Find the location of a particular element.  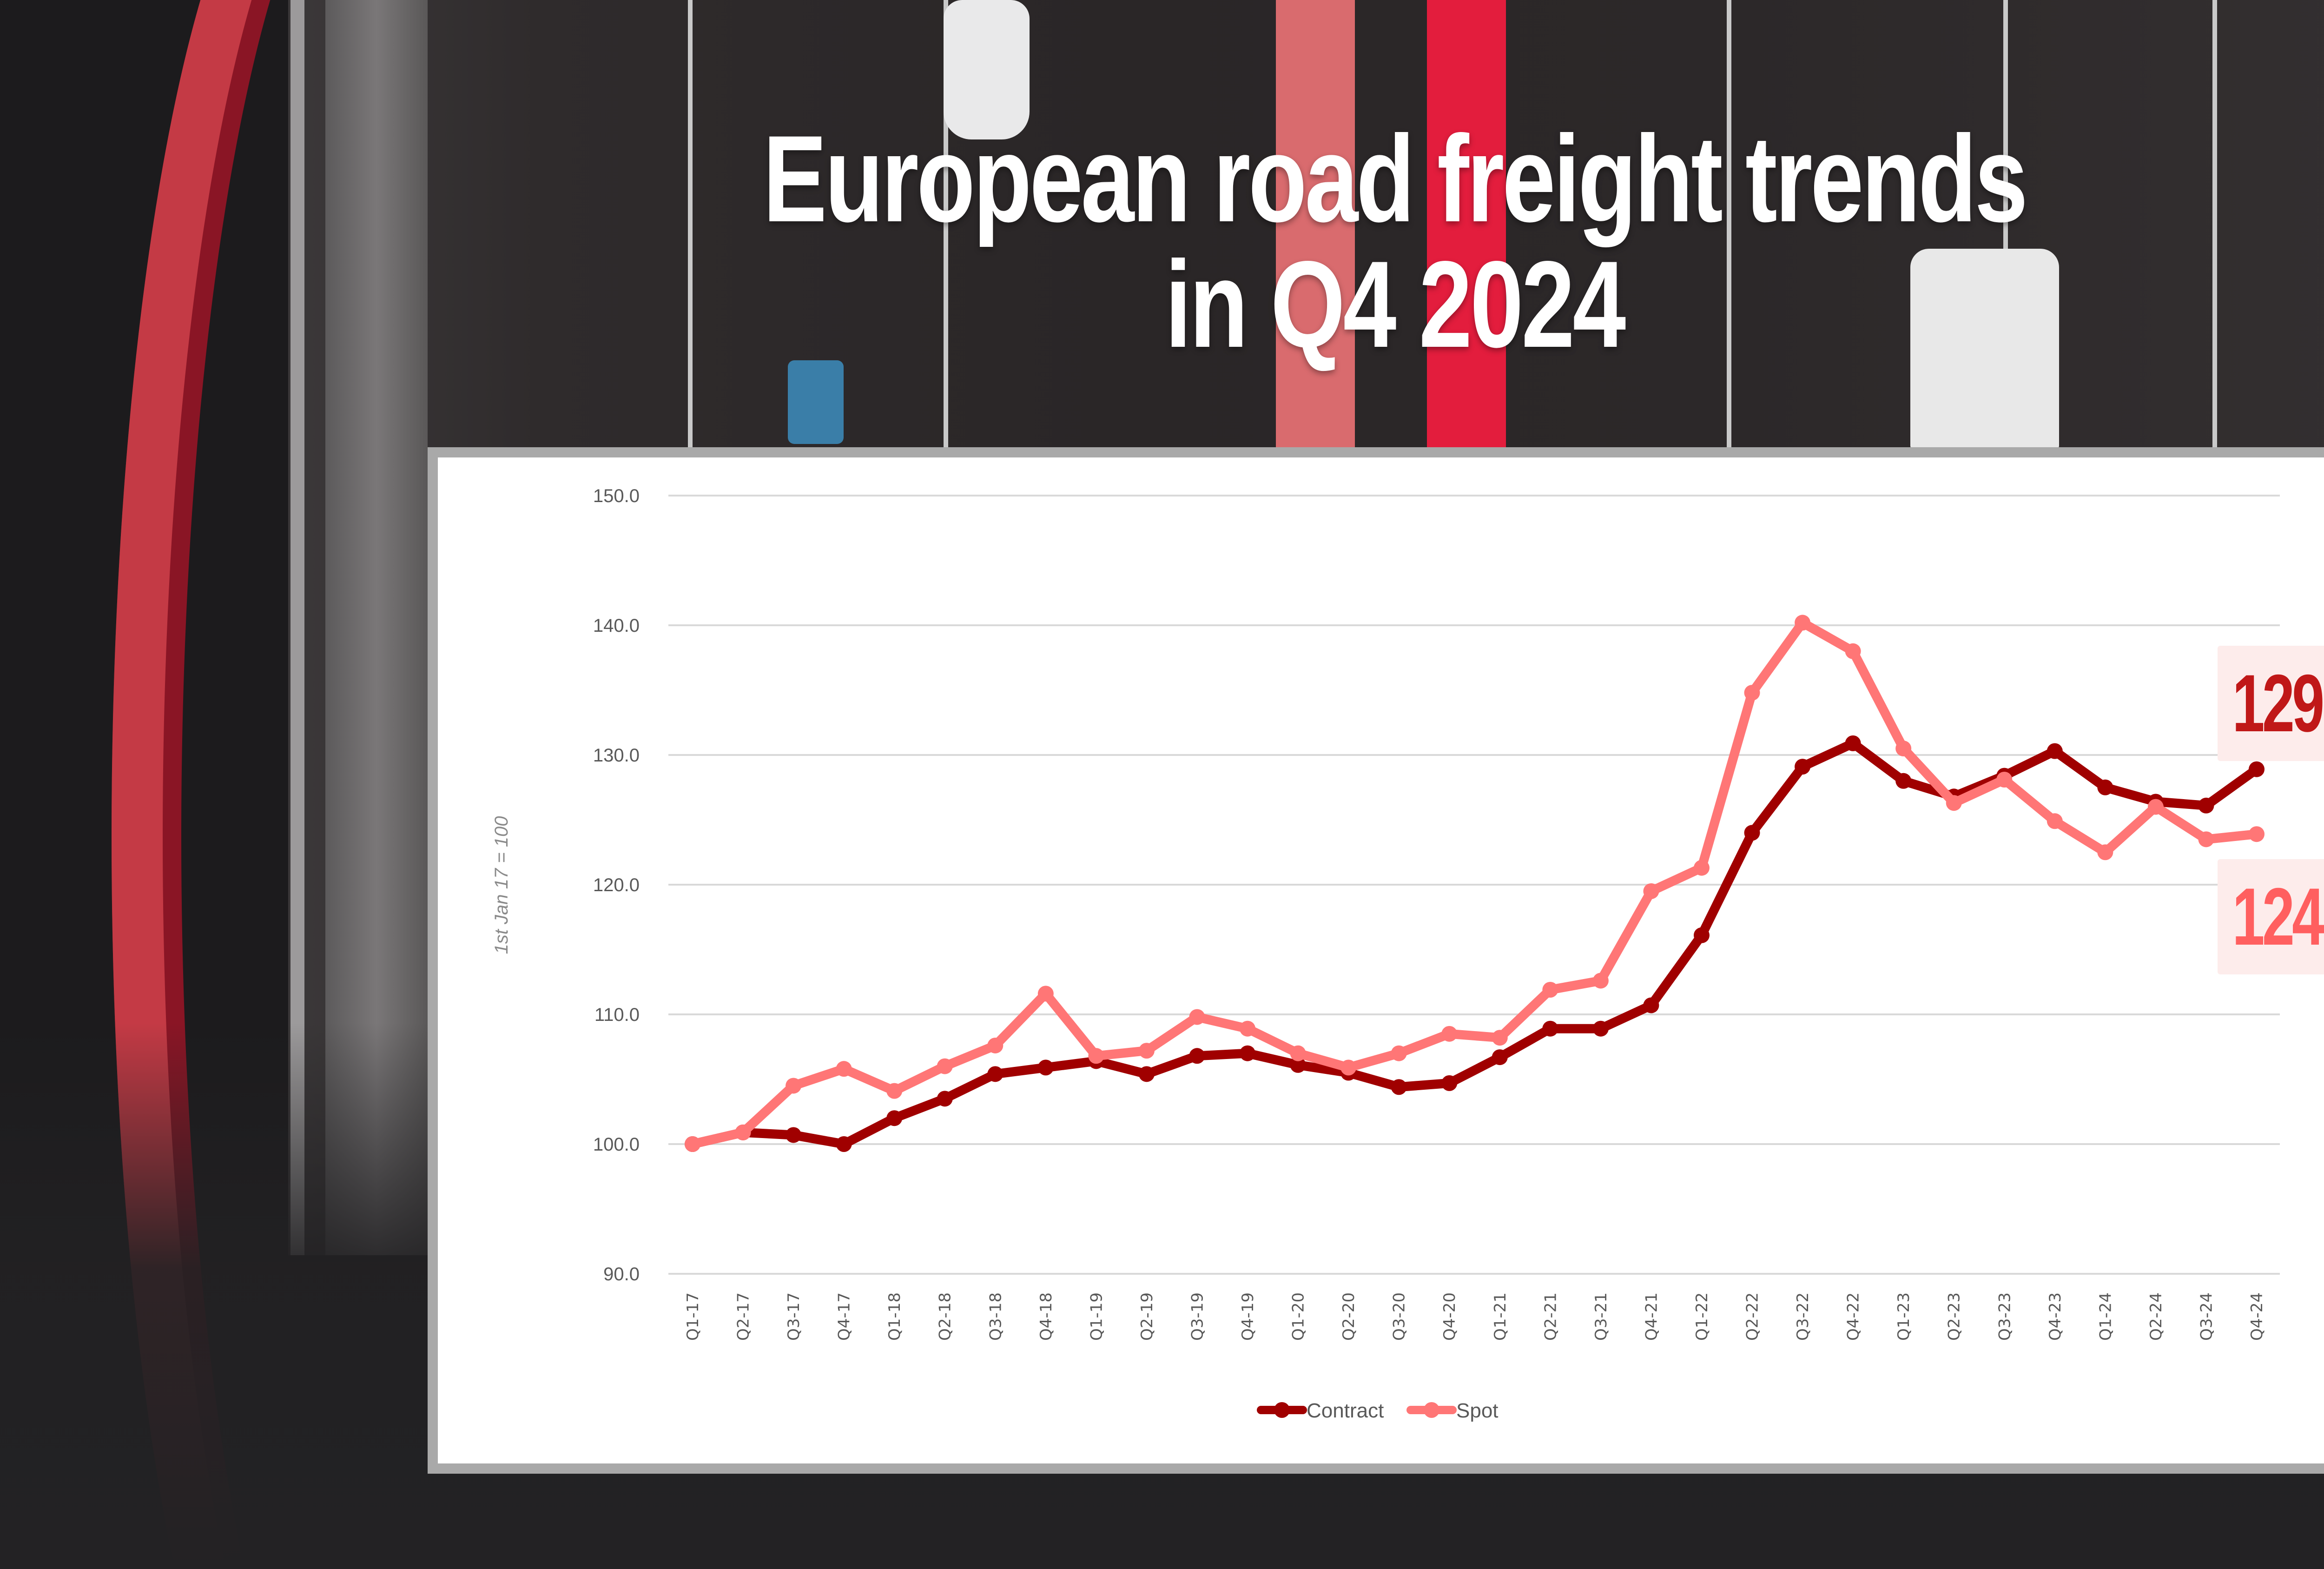

title-line-1: European road freight trends is located at coordinates (1395, 179).